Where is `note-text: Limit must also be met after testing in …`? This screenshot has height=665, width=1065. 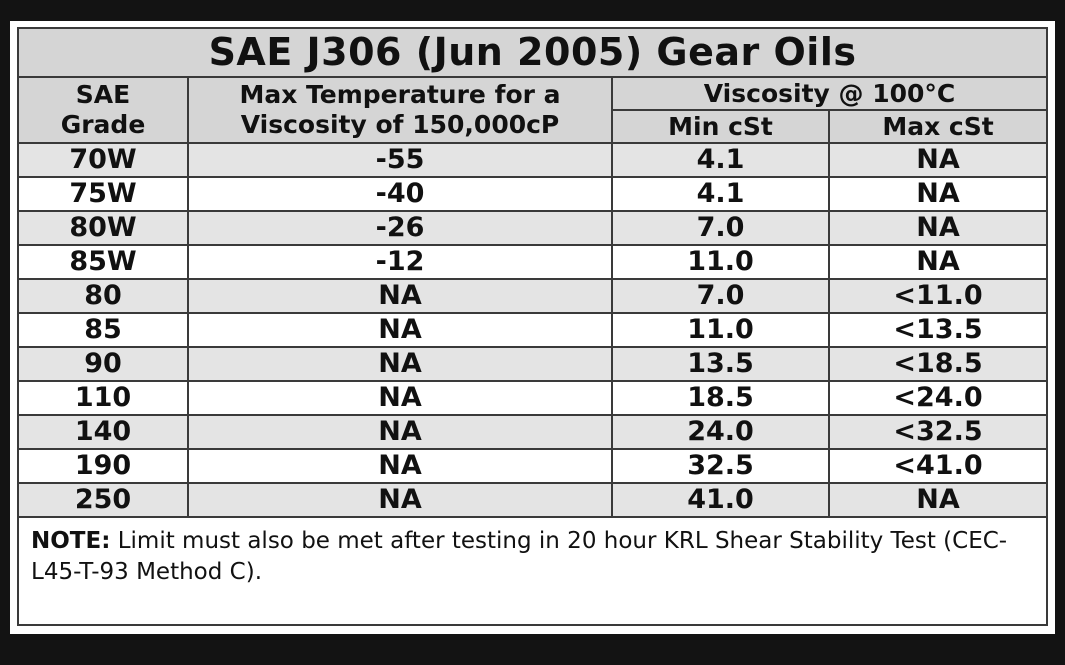 note-text: Limit must also be met after testing in … is located at coordinates (519, 556).